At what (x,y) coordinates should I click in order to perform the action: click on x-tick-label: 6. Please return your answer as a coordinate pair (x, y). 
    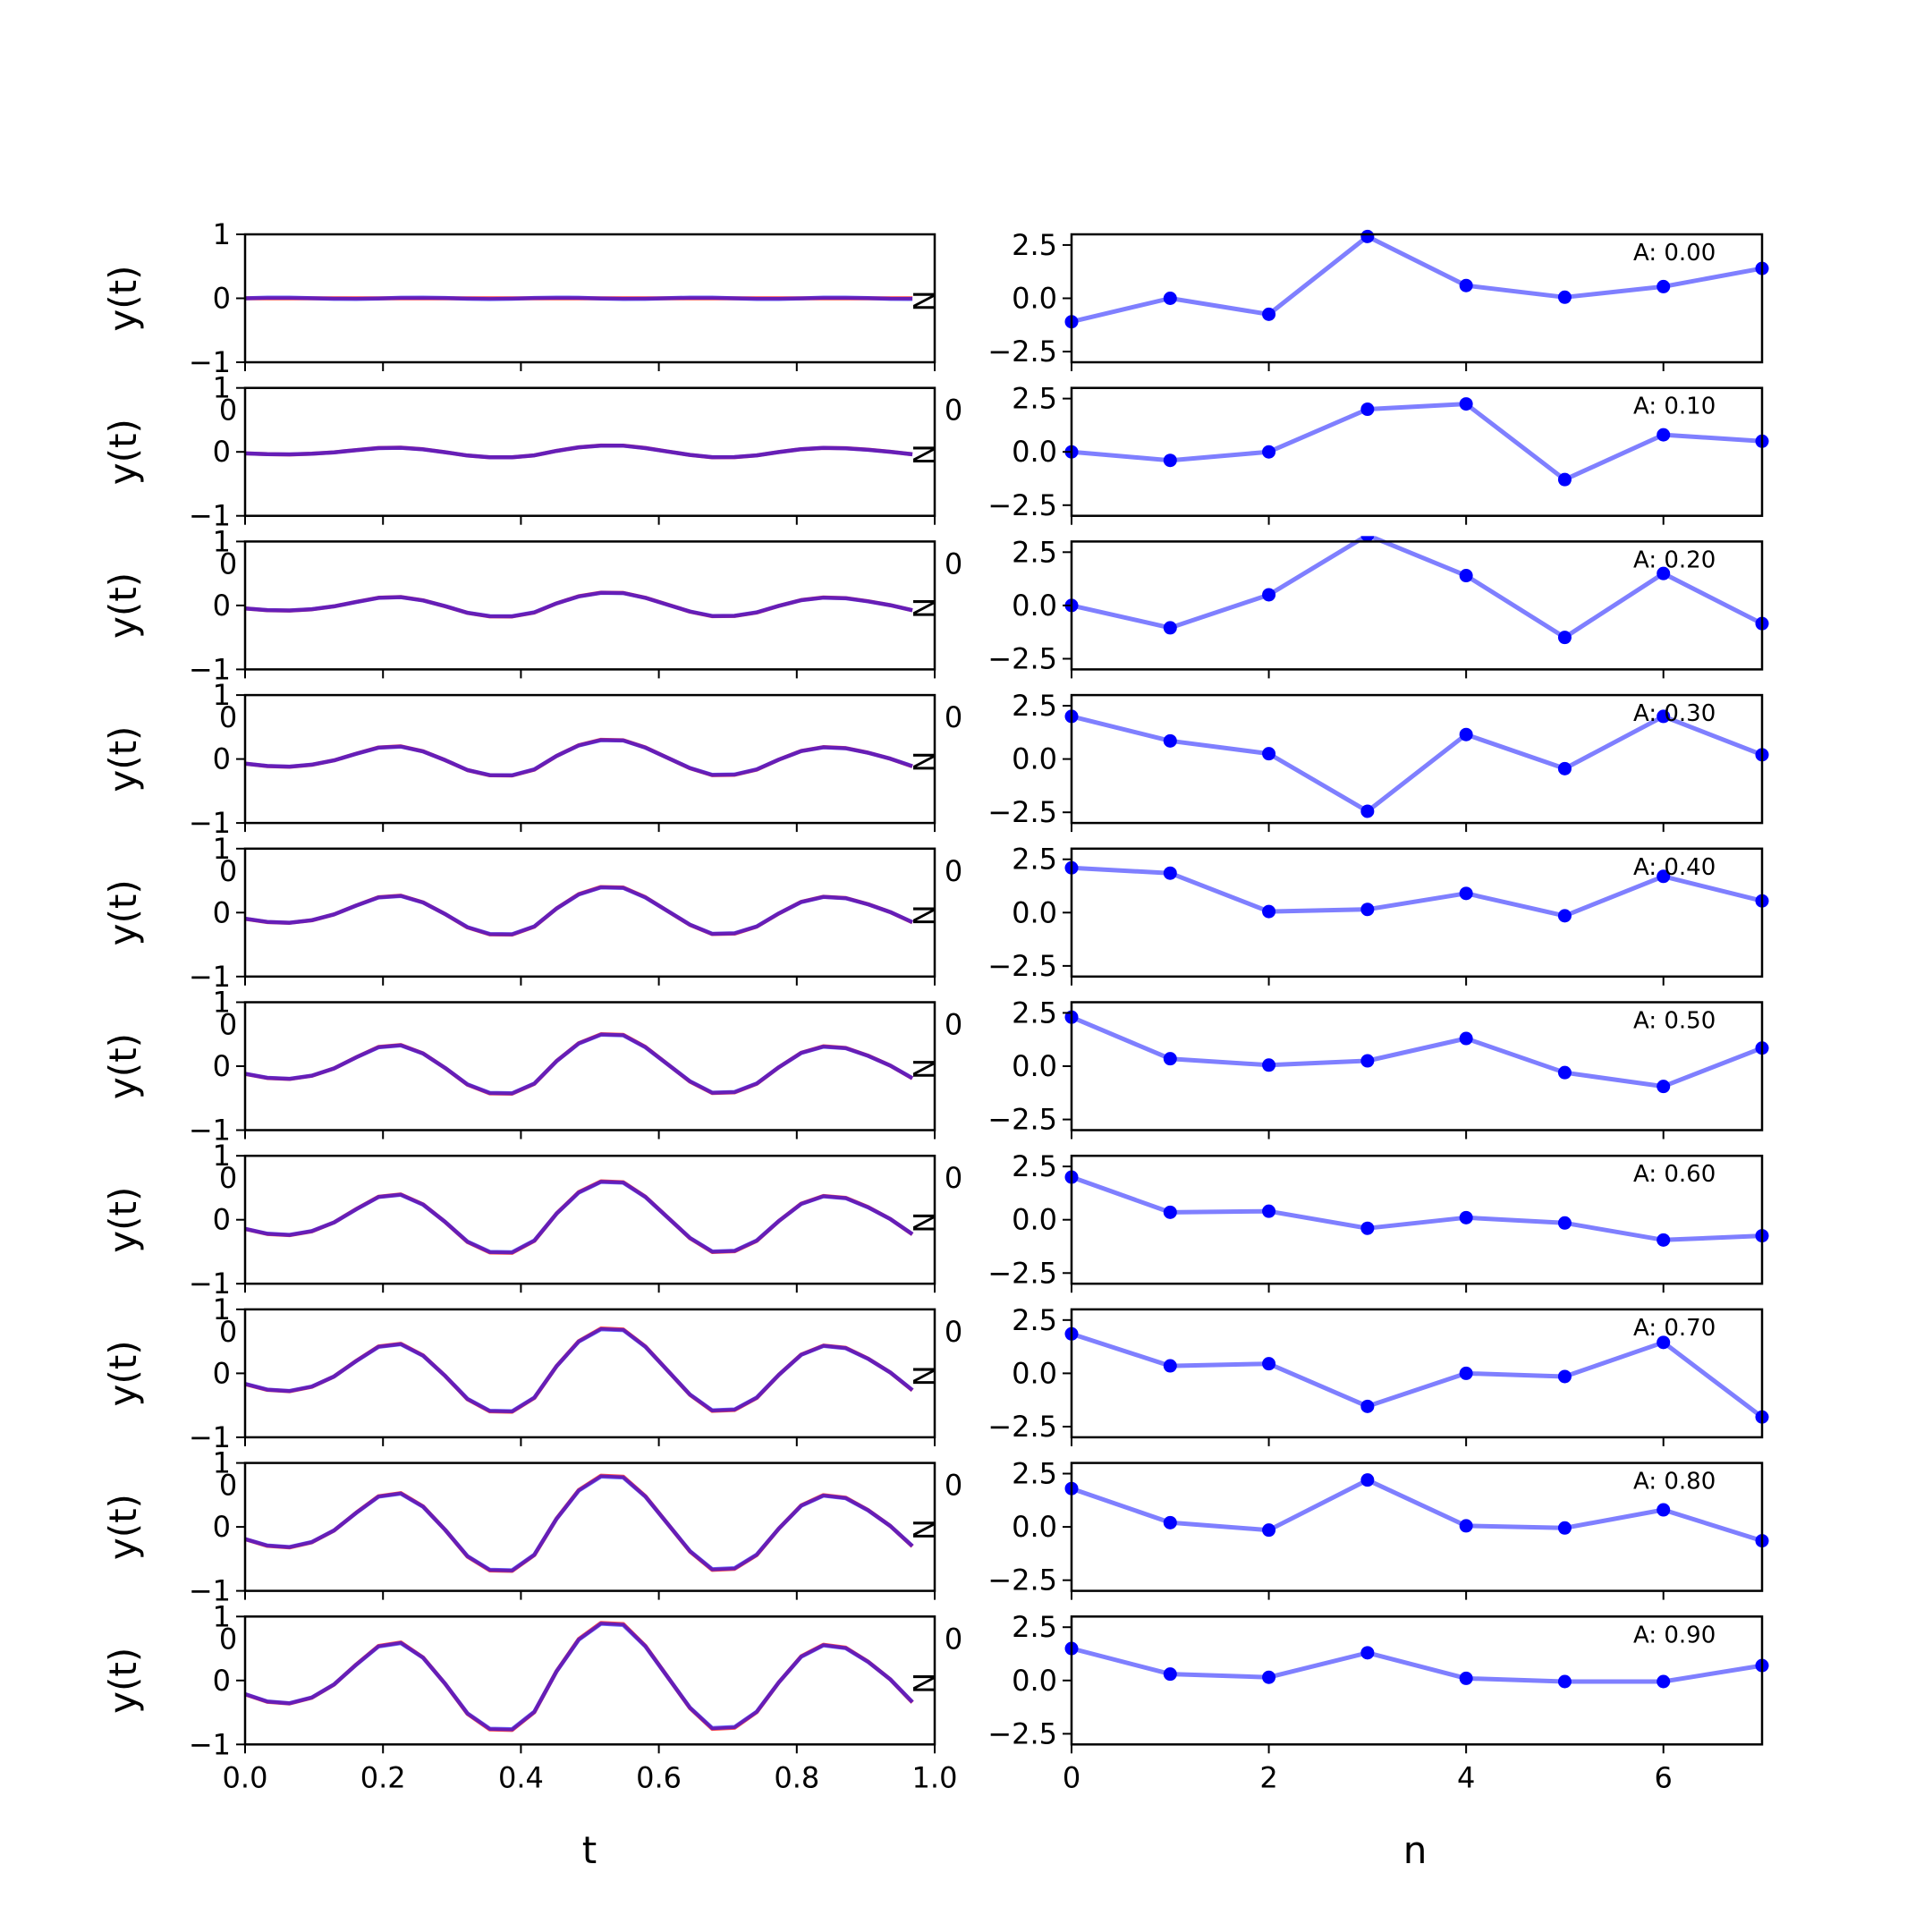
    Looking at the image, I should click on (1664, 1777).